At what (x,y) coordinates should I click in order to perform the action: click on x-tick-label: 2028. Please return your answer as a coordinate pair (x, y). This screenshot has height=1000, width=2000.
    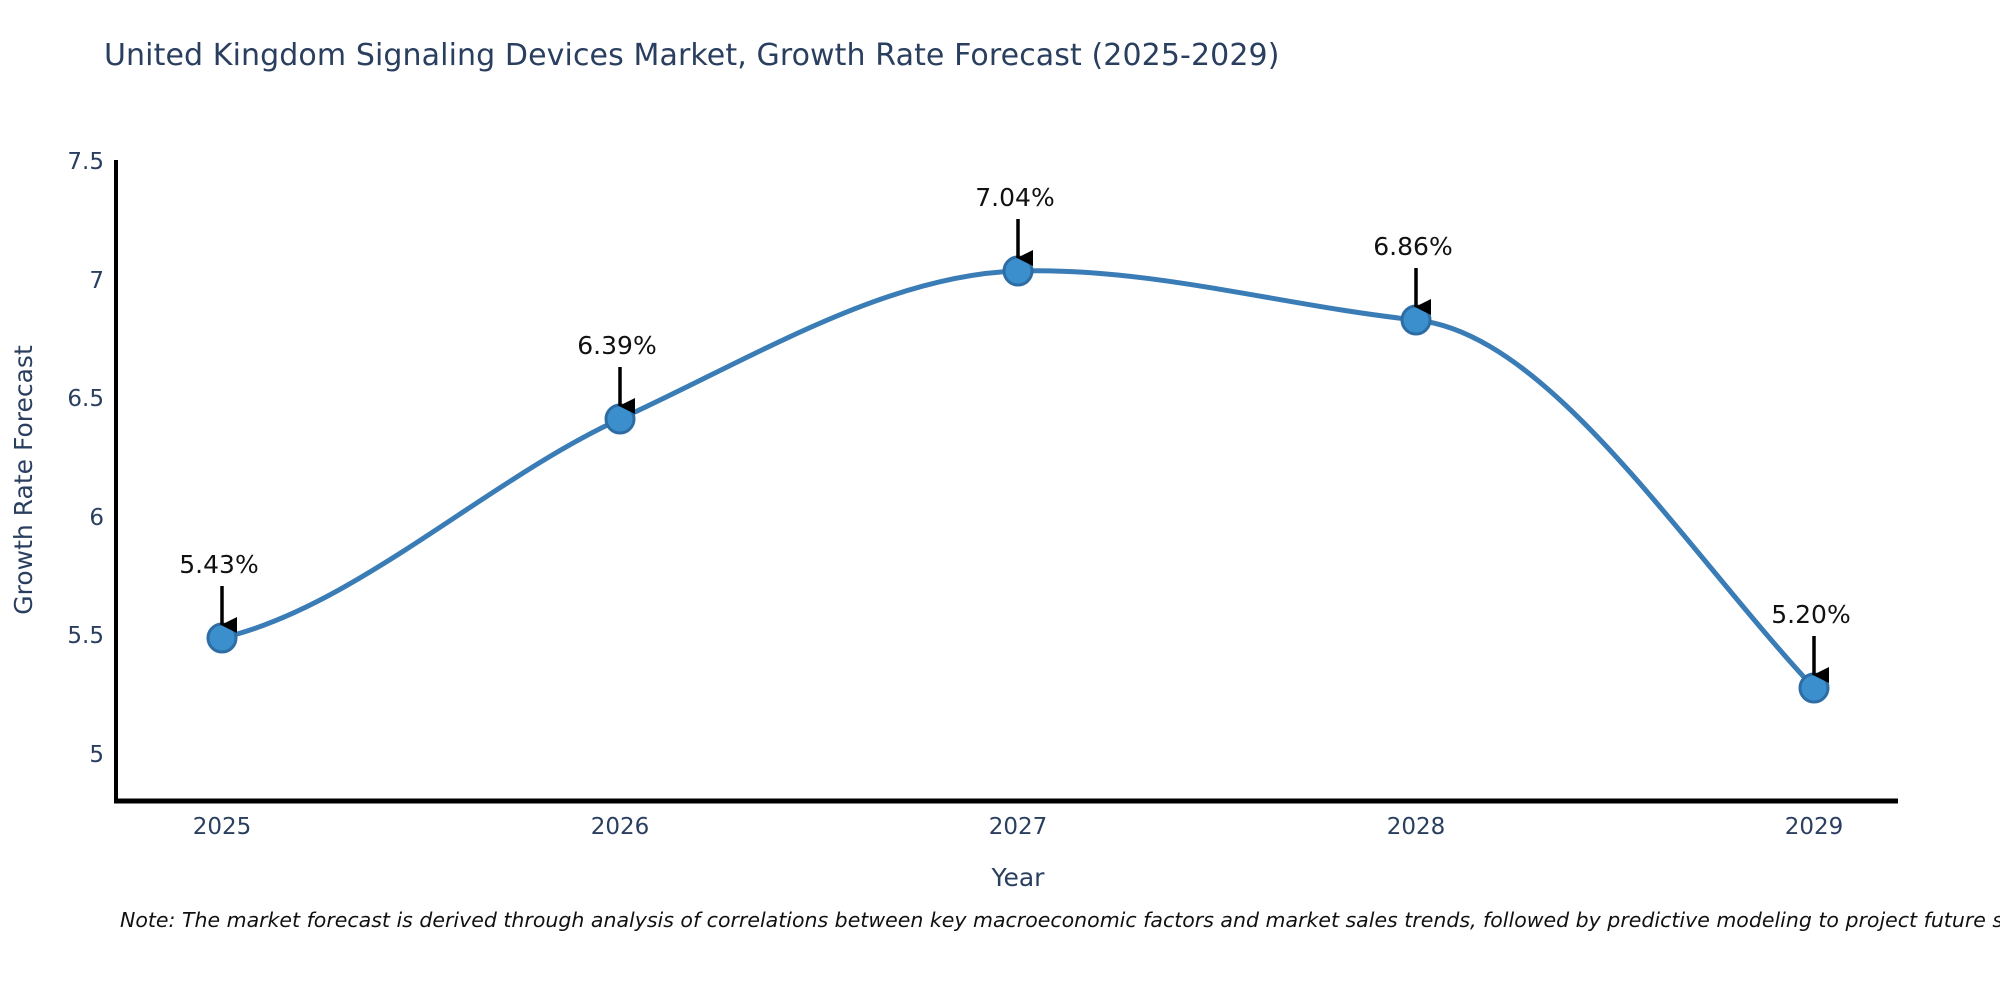
    Looking at the image, I should click on (1416, 827).